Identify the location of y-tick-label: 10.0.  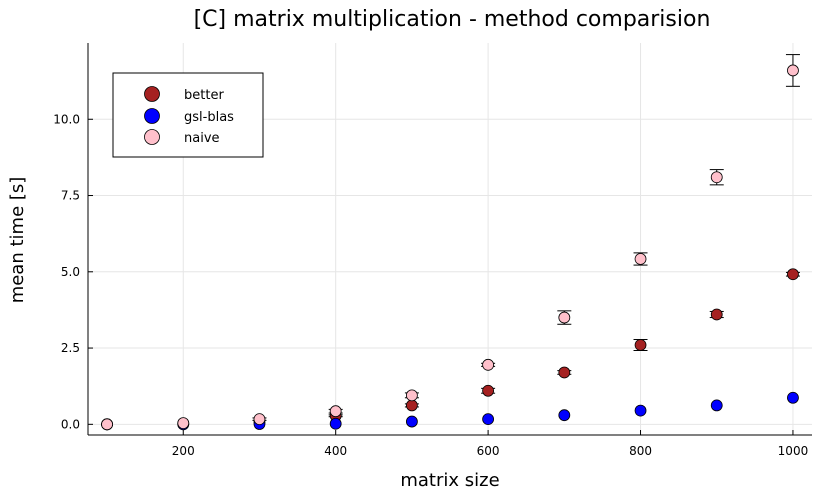
(66, 119).